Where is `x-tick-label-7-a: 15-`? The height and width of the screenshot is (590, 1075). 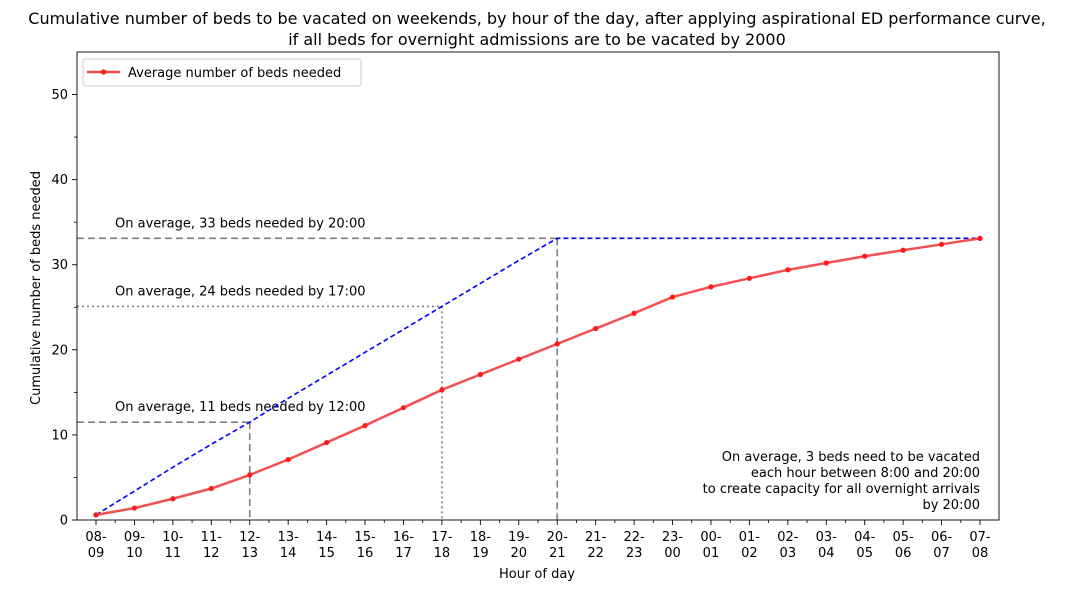
x-tick-label-7-a: 15- is located at coordinates (365, 537).